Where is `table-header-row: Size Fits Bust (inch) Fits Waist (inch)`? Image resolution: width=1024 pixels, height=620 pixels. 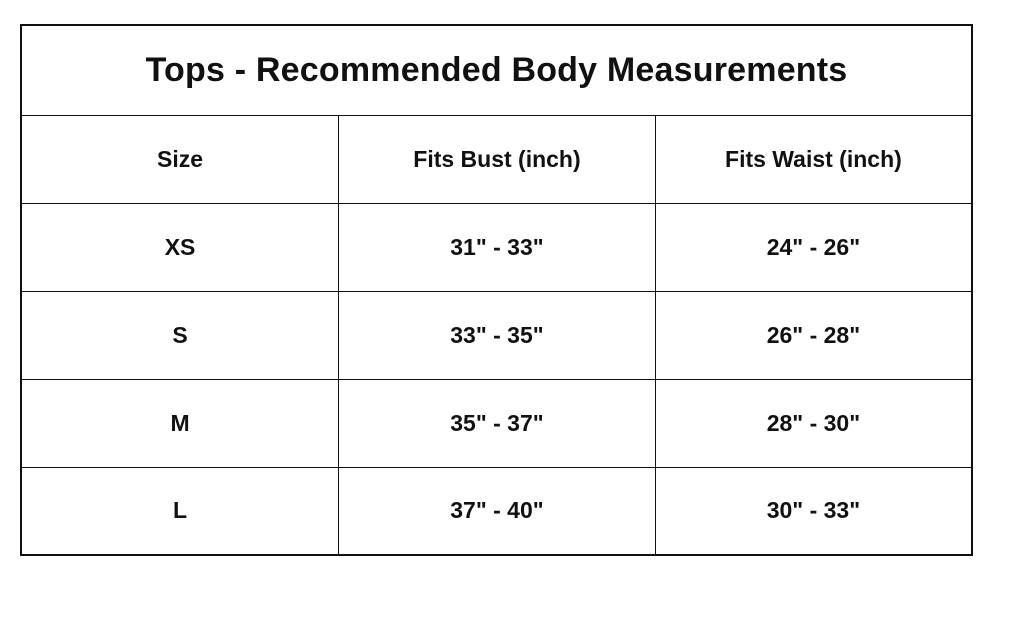 table-header-row: Size Fits Bust (inch) Fits Waist (inch) is located at coordinates (496, 159).